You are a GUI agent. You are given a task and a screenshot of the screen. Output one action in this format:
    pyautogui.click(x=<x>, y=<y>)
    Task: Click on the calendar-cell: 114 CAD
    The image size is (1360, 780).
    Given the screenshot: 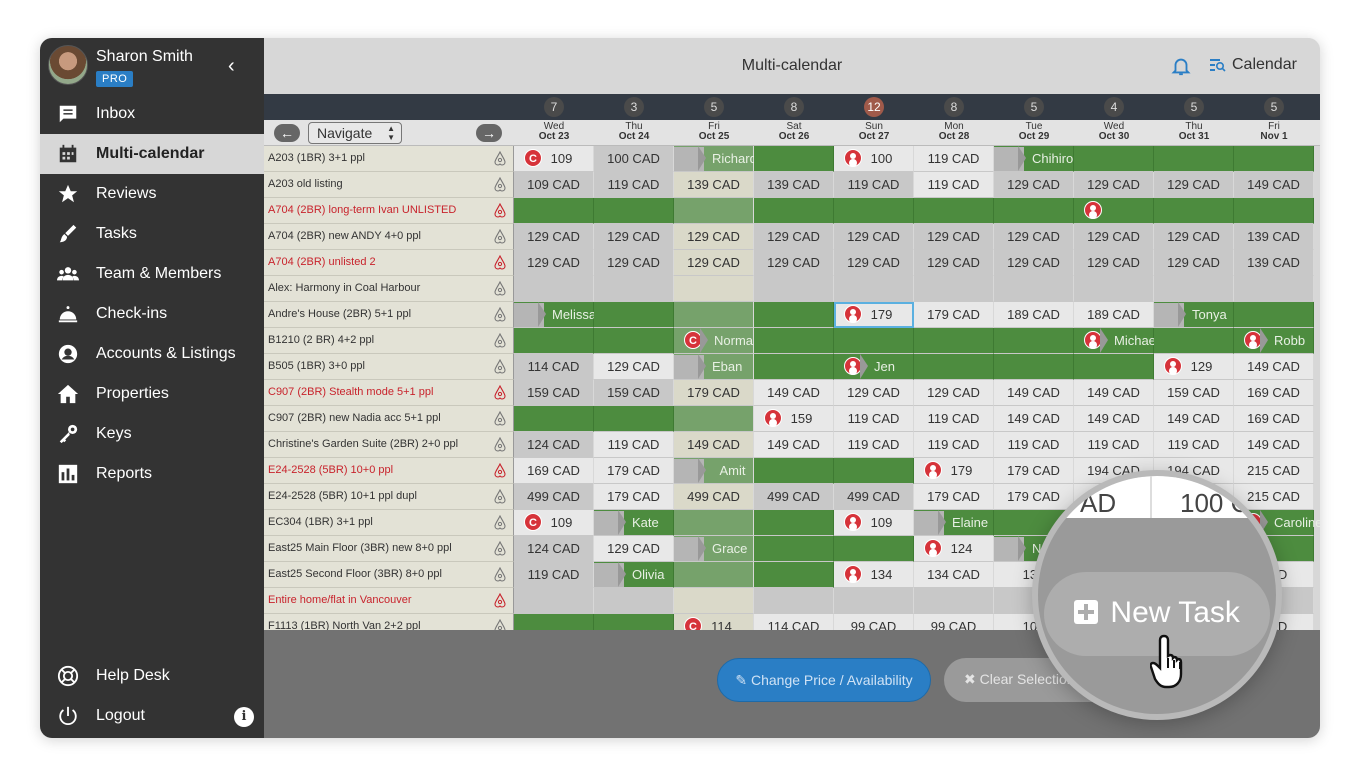 What is the action you would take?
    pyautogui.click(x=554, y=367)
    